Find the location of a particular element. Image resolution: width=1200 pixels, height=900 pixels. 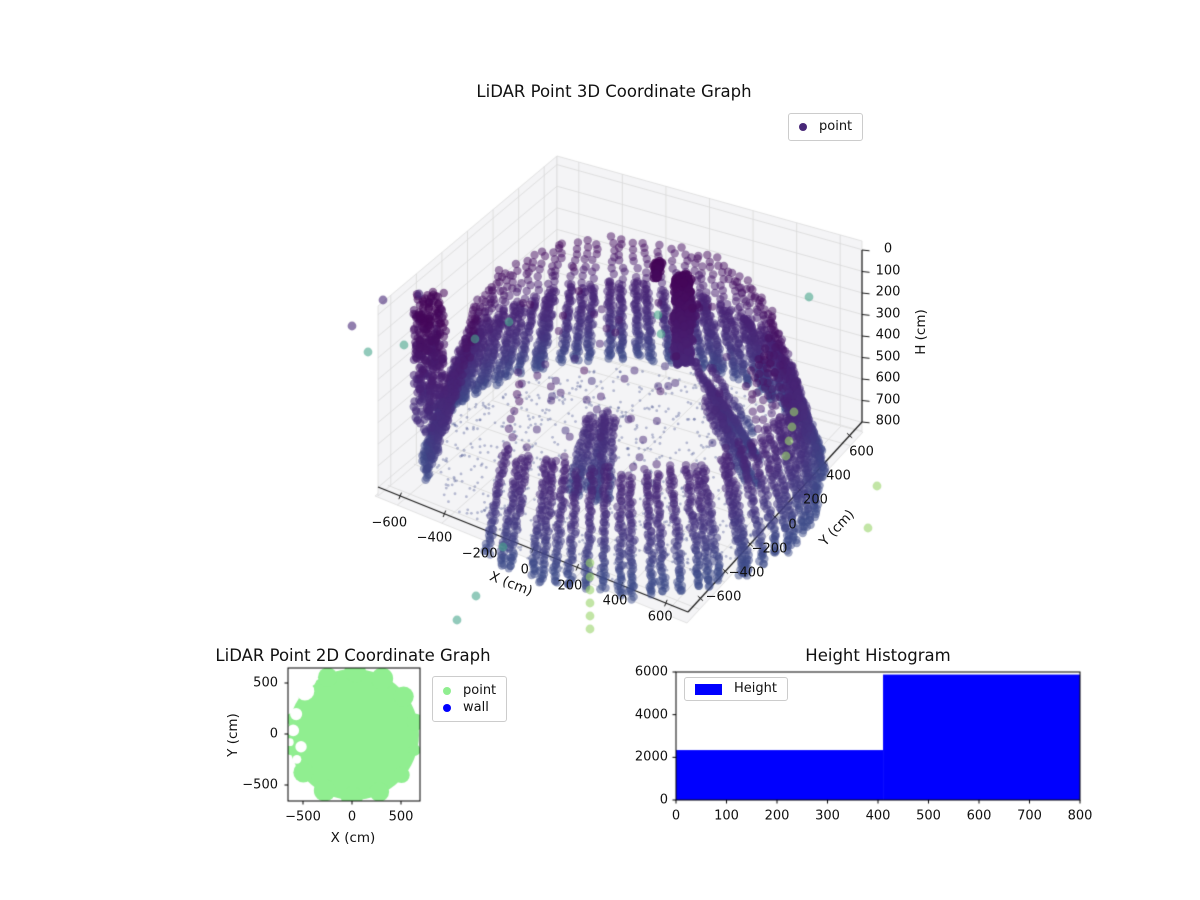

h-tick-label-3d: 500 is located at coordinates (888, 356).